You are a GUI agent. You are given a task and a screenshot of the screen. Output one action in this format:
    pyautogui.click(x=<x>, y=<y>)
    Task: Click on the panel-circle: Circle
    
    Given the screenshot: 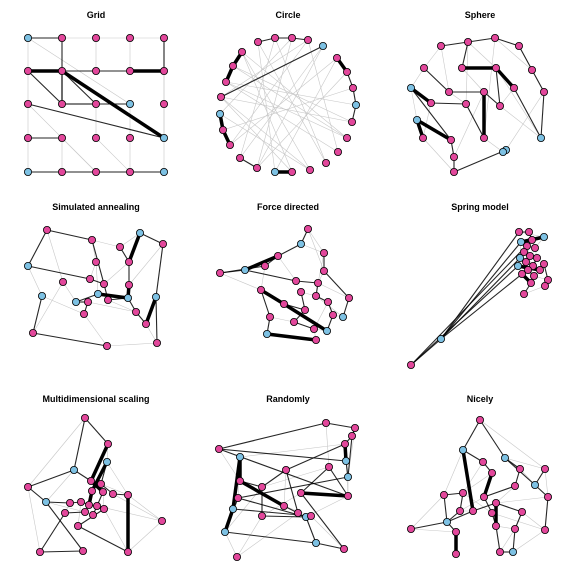 What is the action you would take?
    pyautogui.click(x=287, y=93)
    